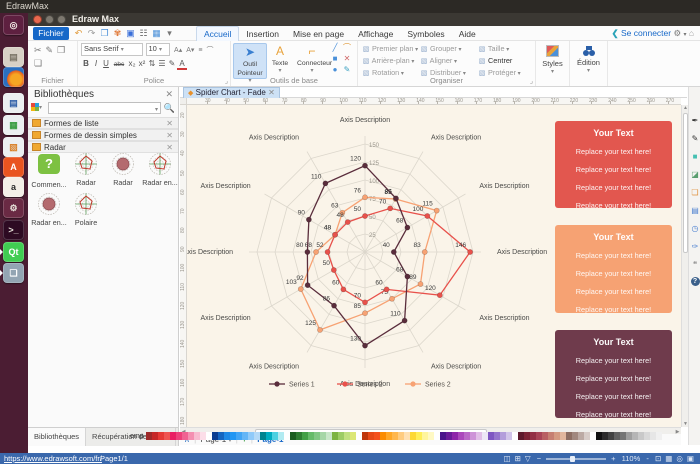 The width and height of the screenshot is (700, 464). Describe the element at coordinates (210, 50) in the screenshot. I see `arc-text-icon: ⌒` at that location.